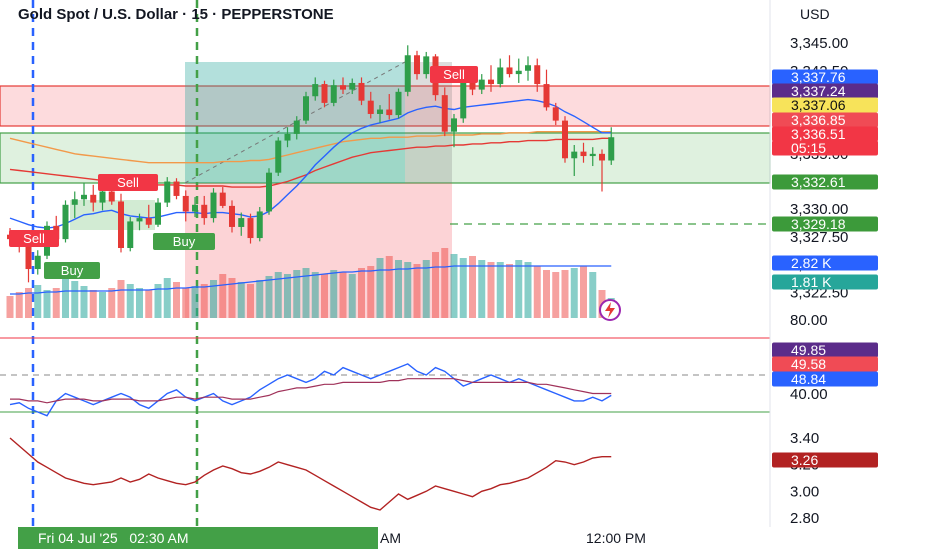 The image size is (932, 550). Describe the element at coordinates (808, 148) in the screenshot. I see `svg-text: 05:15` at that location.